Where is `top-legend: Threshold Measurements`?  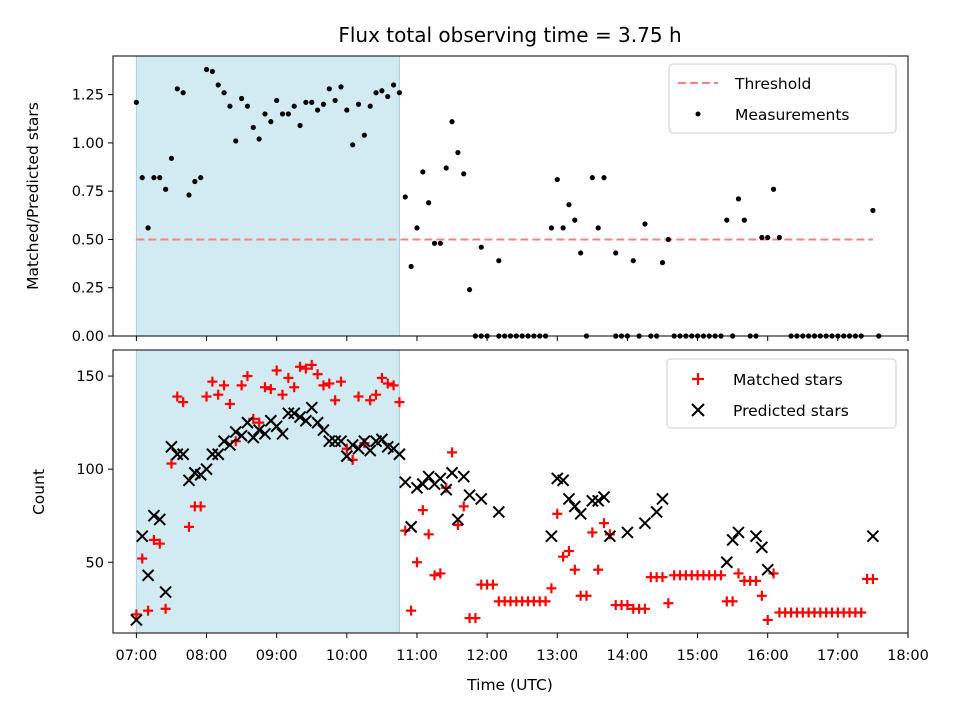
top-legend: Threshold Measurements is located at coordinates (782, 98).